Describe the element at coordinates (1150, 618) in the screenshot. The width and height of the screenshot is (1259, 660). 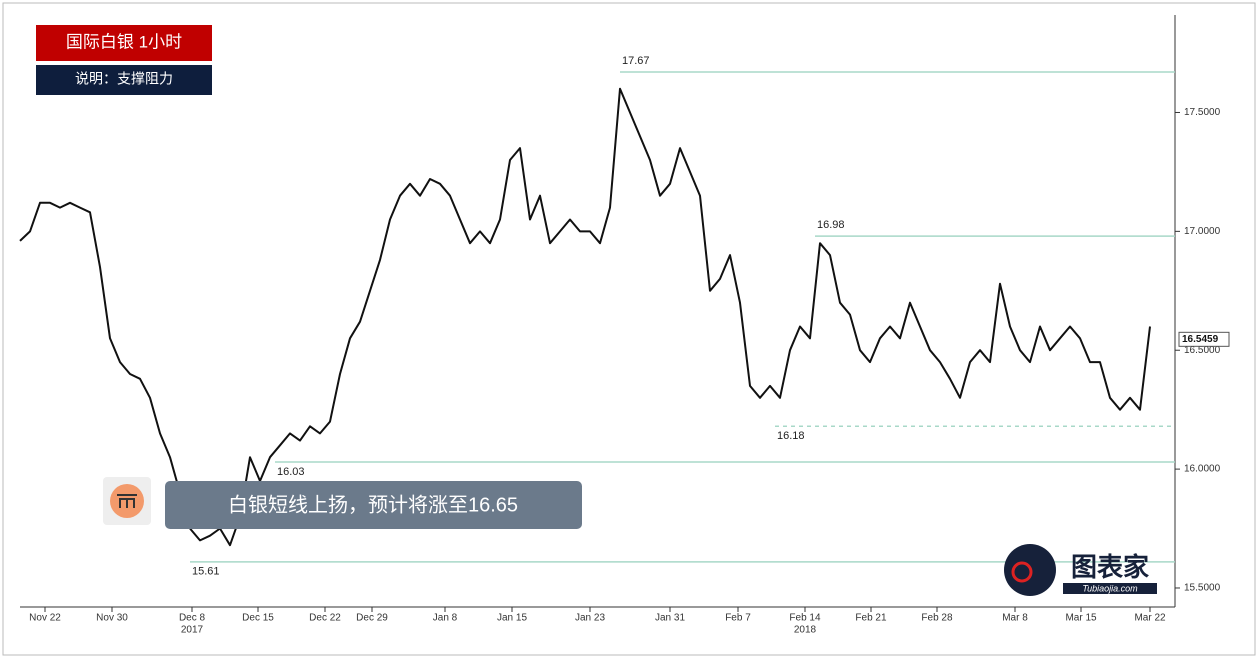
I see `x-tick-label: Mar 22` at that location.